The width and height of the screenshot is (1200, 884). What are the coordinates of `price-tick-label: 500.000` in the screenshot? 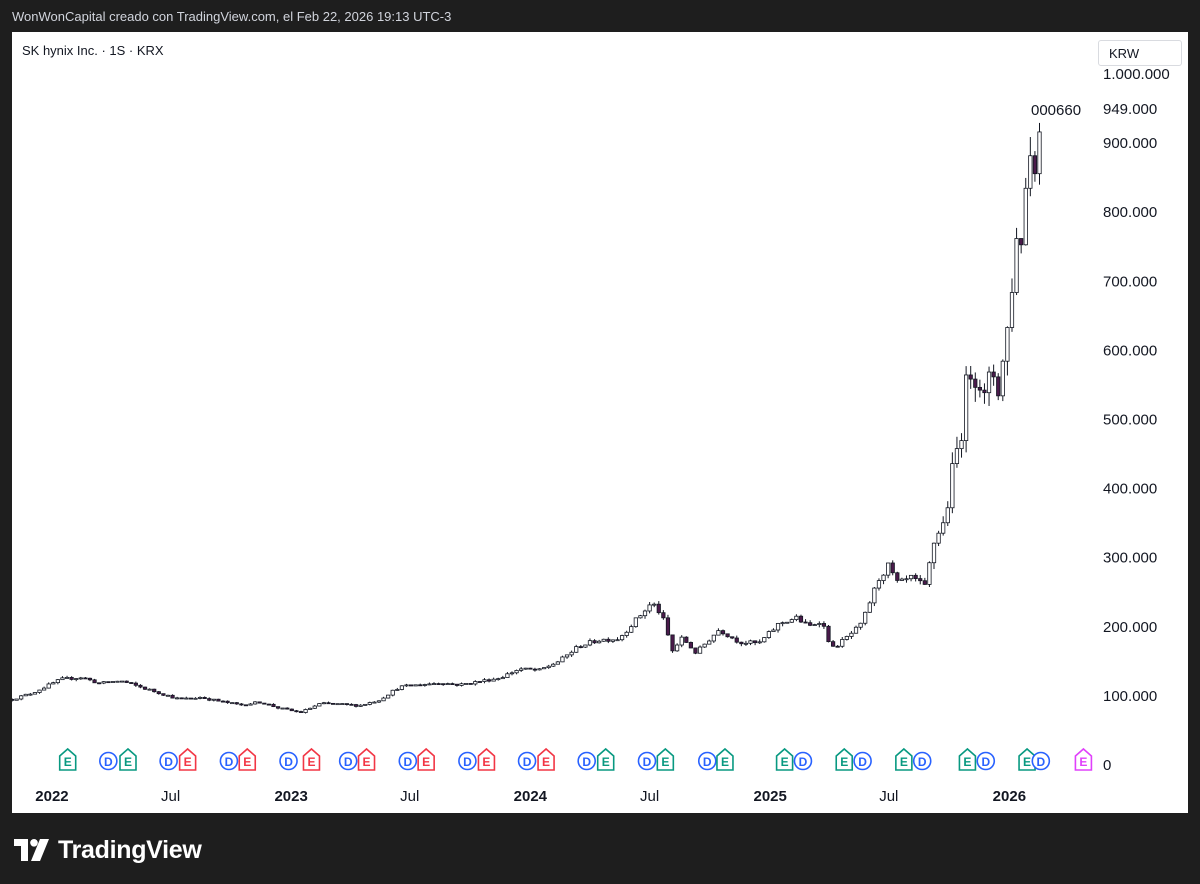 It's located at (1130, 420).